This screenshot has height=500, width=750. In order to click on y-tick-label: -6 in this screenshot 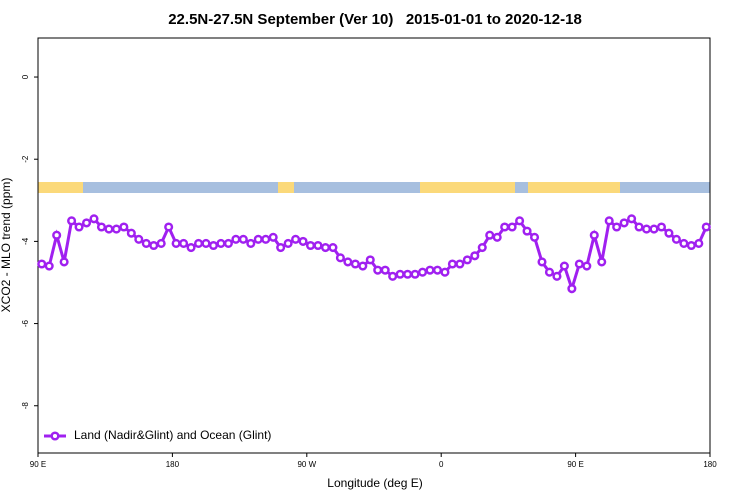, I will do `click(25, 323)`.